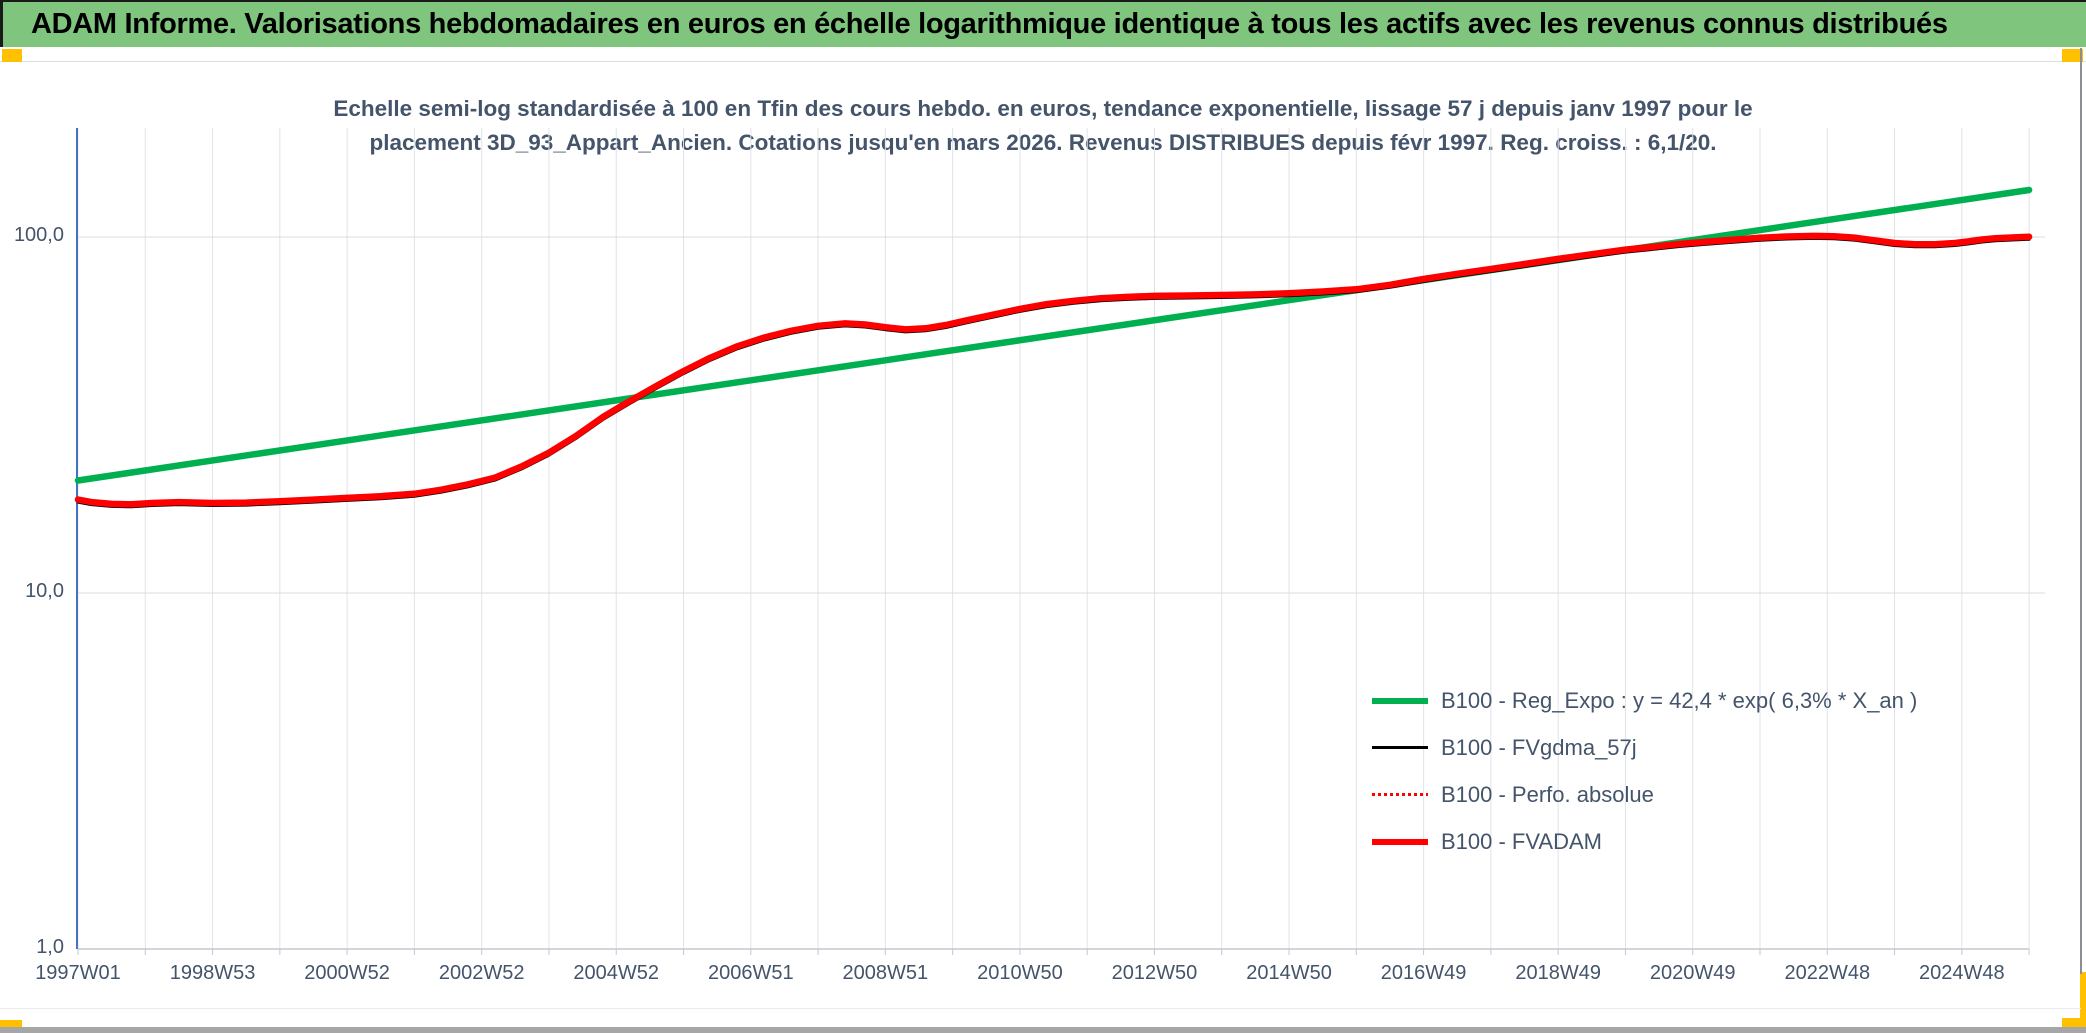 The width and height of the screenshot is (2086, 1033). Describe the element at coordinates (1043, 1030) in the screenshot. I see `bottom-edge-bar` at that location.